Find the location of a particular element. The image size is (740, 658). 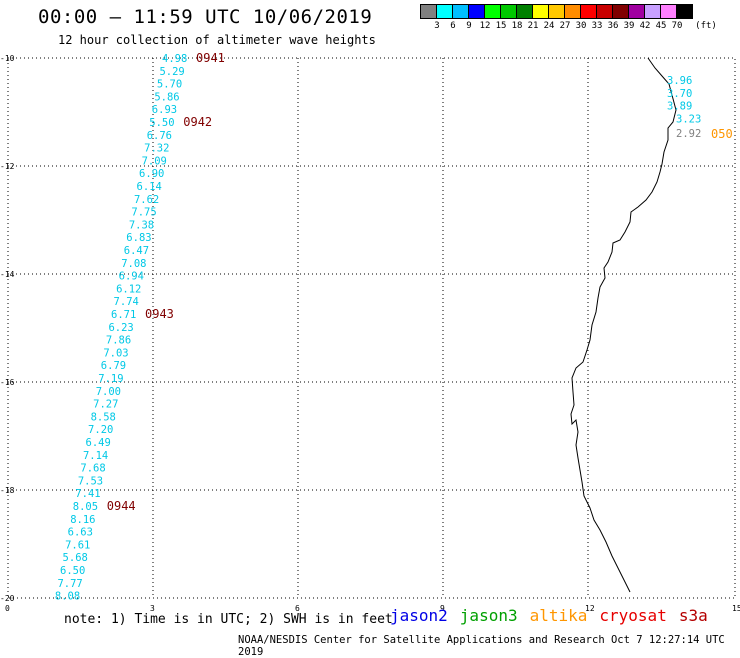

swh-value: 7.77 is located at coordinates (69, 584).